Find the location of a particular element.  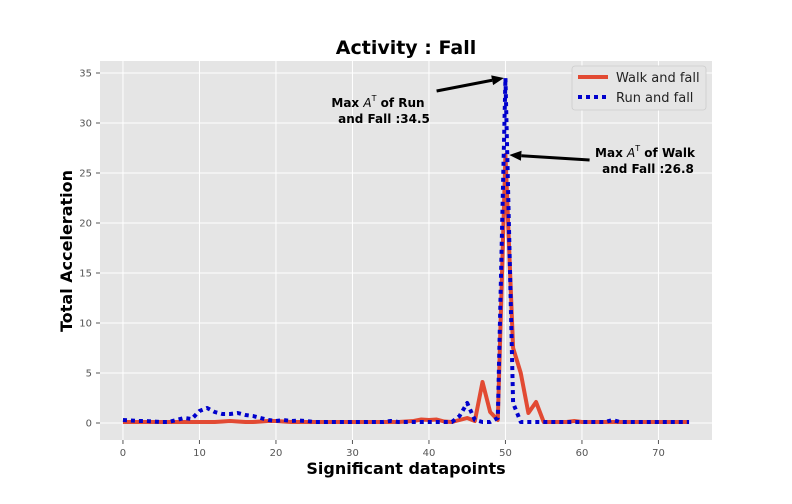

svg-text: Max AT of Walk is located at coordinates (645, 152).